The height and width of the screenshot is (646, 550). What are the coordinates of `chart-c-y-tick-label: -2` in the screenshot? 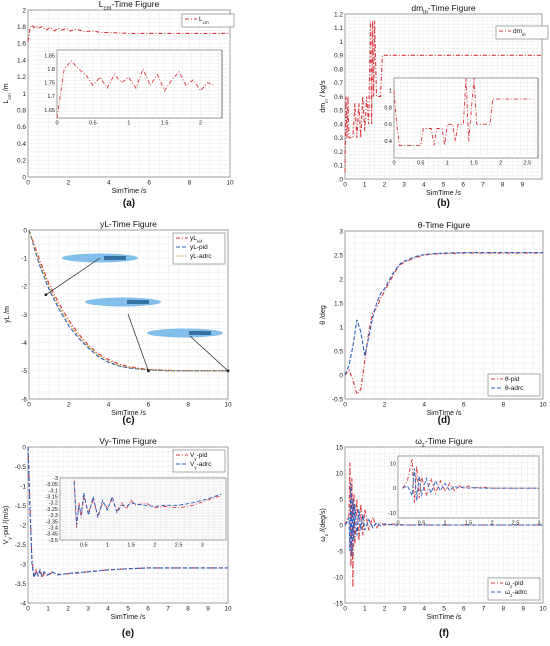 It's located at (24, 287).